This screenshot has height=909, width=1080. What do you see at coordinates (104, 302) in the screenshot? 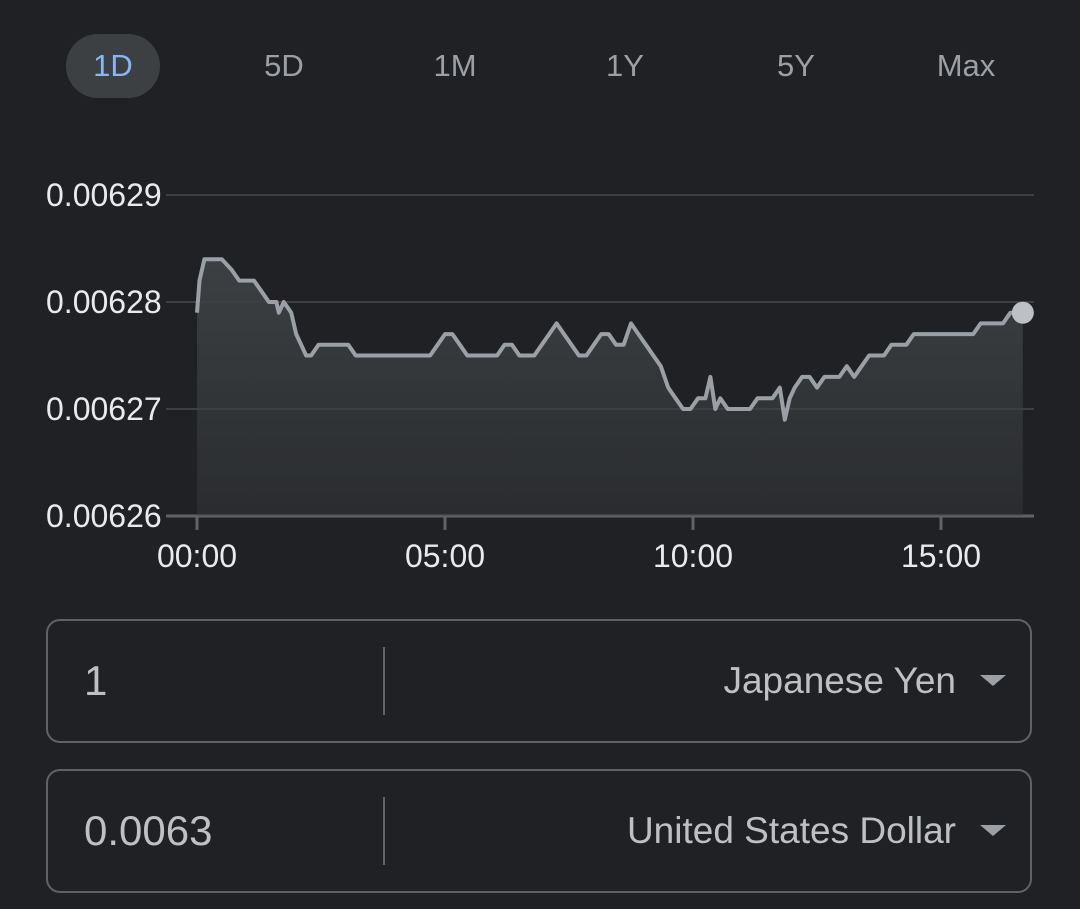
I see `y-tick-label: 0.00628` at bounding box center [104, 302].